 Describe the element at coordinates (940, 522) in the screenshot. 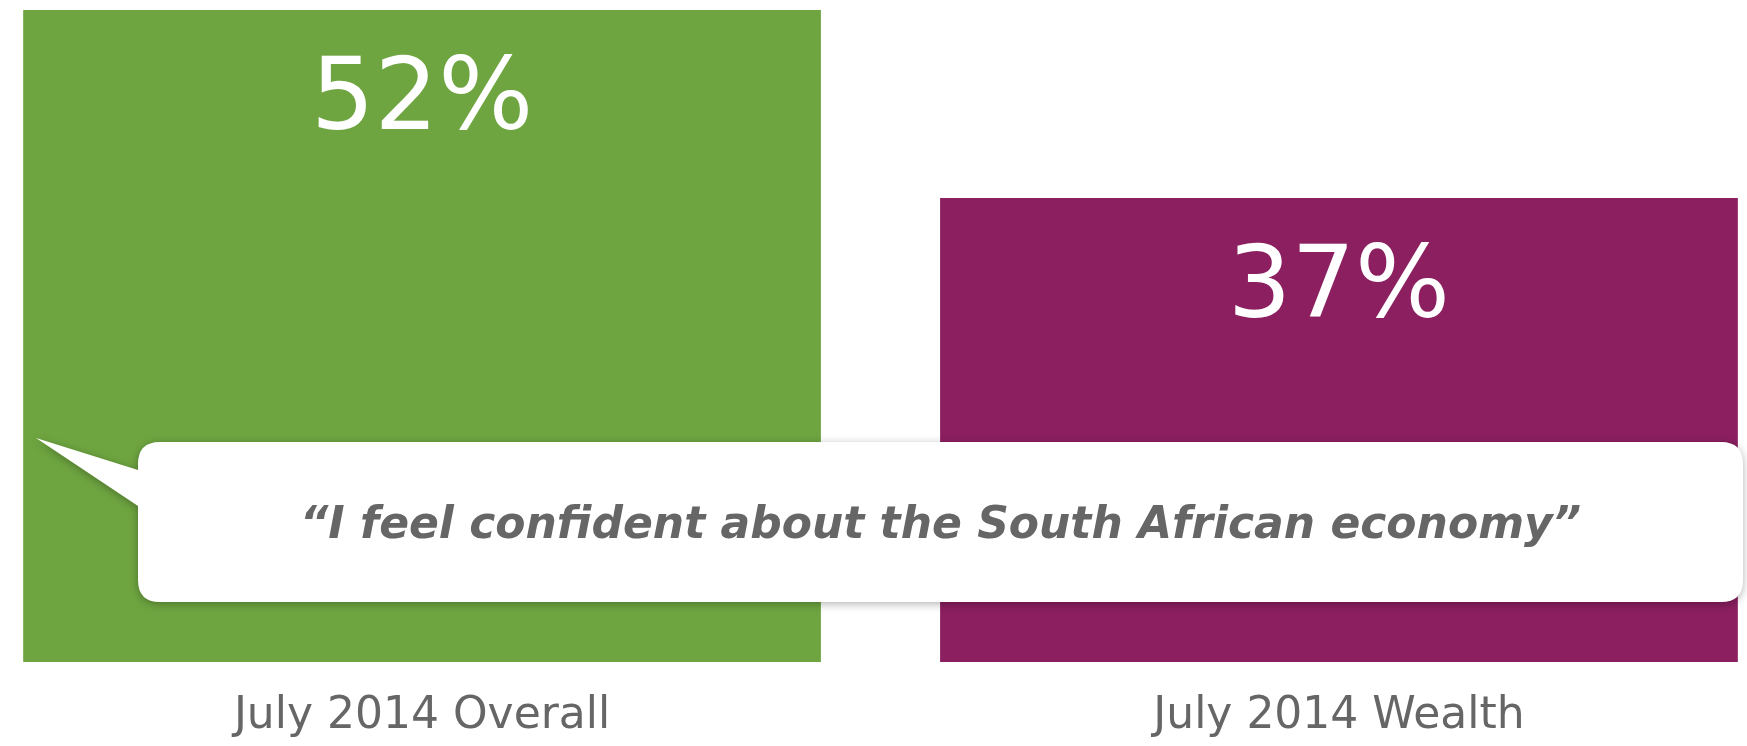

I see `annotation: “I feel confident about the South African economy”` at that location.